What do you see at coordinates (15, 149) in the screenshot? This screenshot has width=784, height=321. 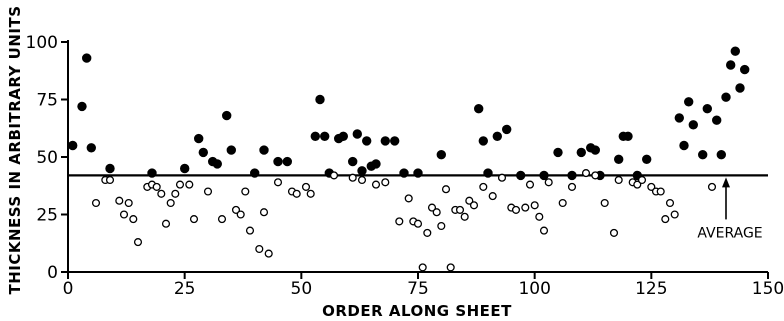 I see `y-axis-title: THICKNESS IN ARBITRARY UNITS` at bounding box center [15, 149].